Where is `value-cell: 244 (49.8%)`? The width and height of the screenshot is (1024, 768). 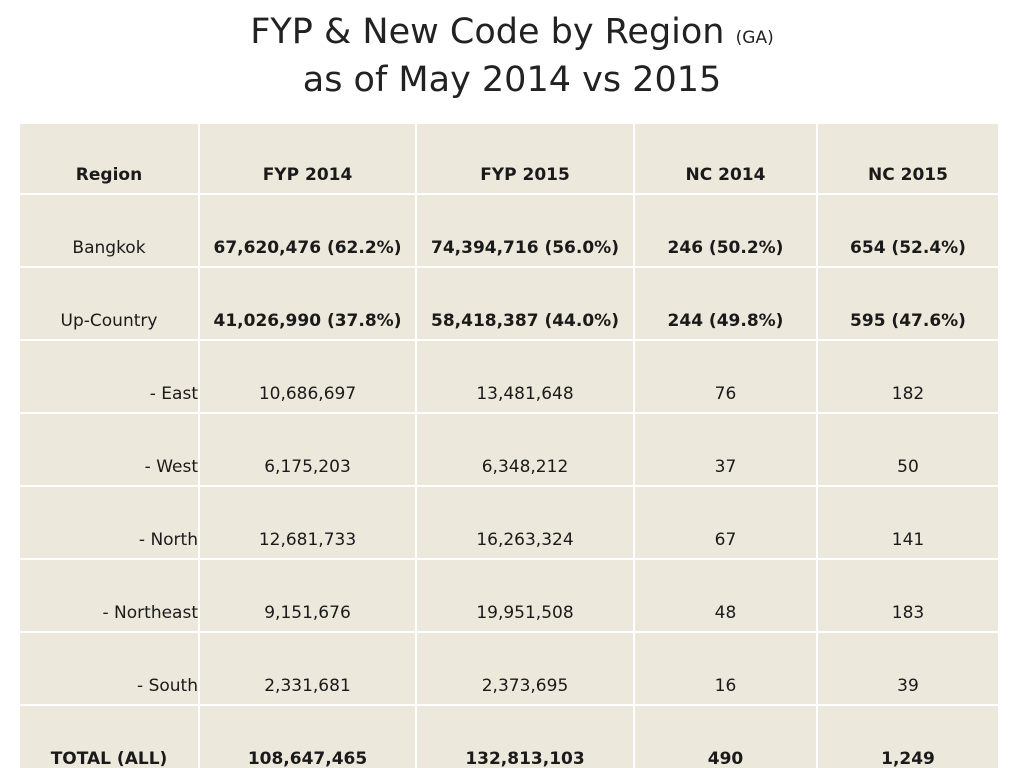
value-cell: 244 (49.8%) is located at coordinates (725, 303).